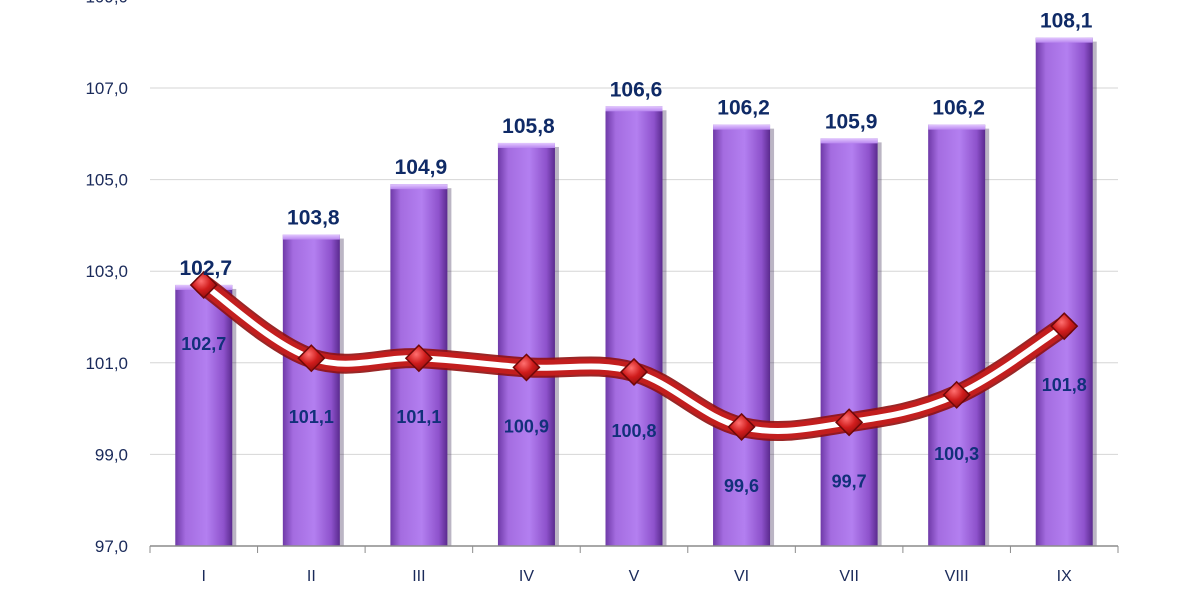 This screenshot has width=1200, height=604. Describe the element at coordinates (849, 576) in the screenshot. I see `x-tick-label: VII` at that location.